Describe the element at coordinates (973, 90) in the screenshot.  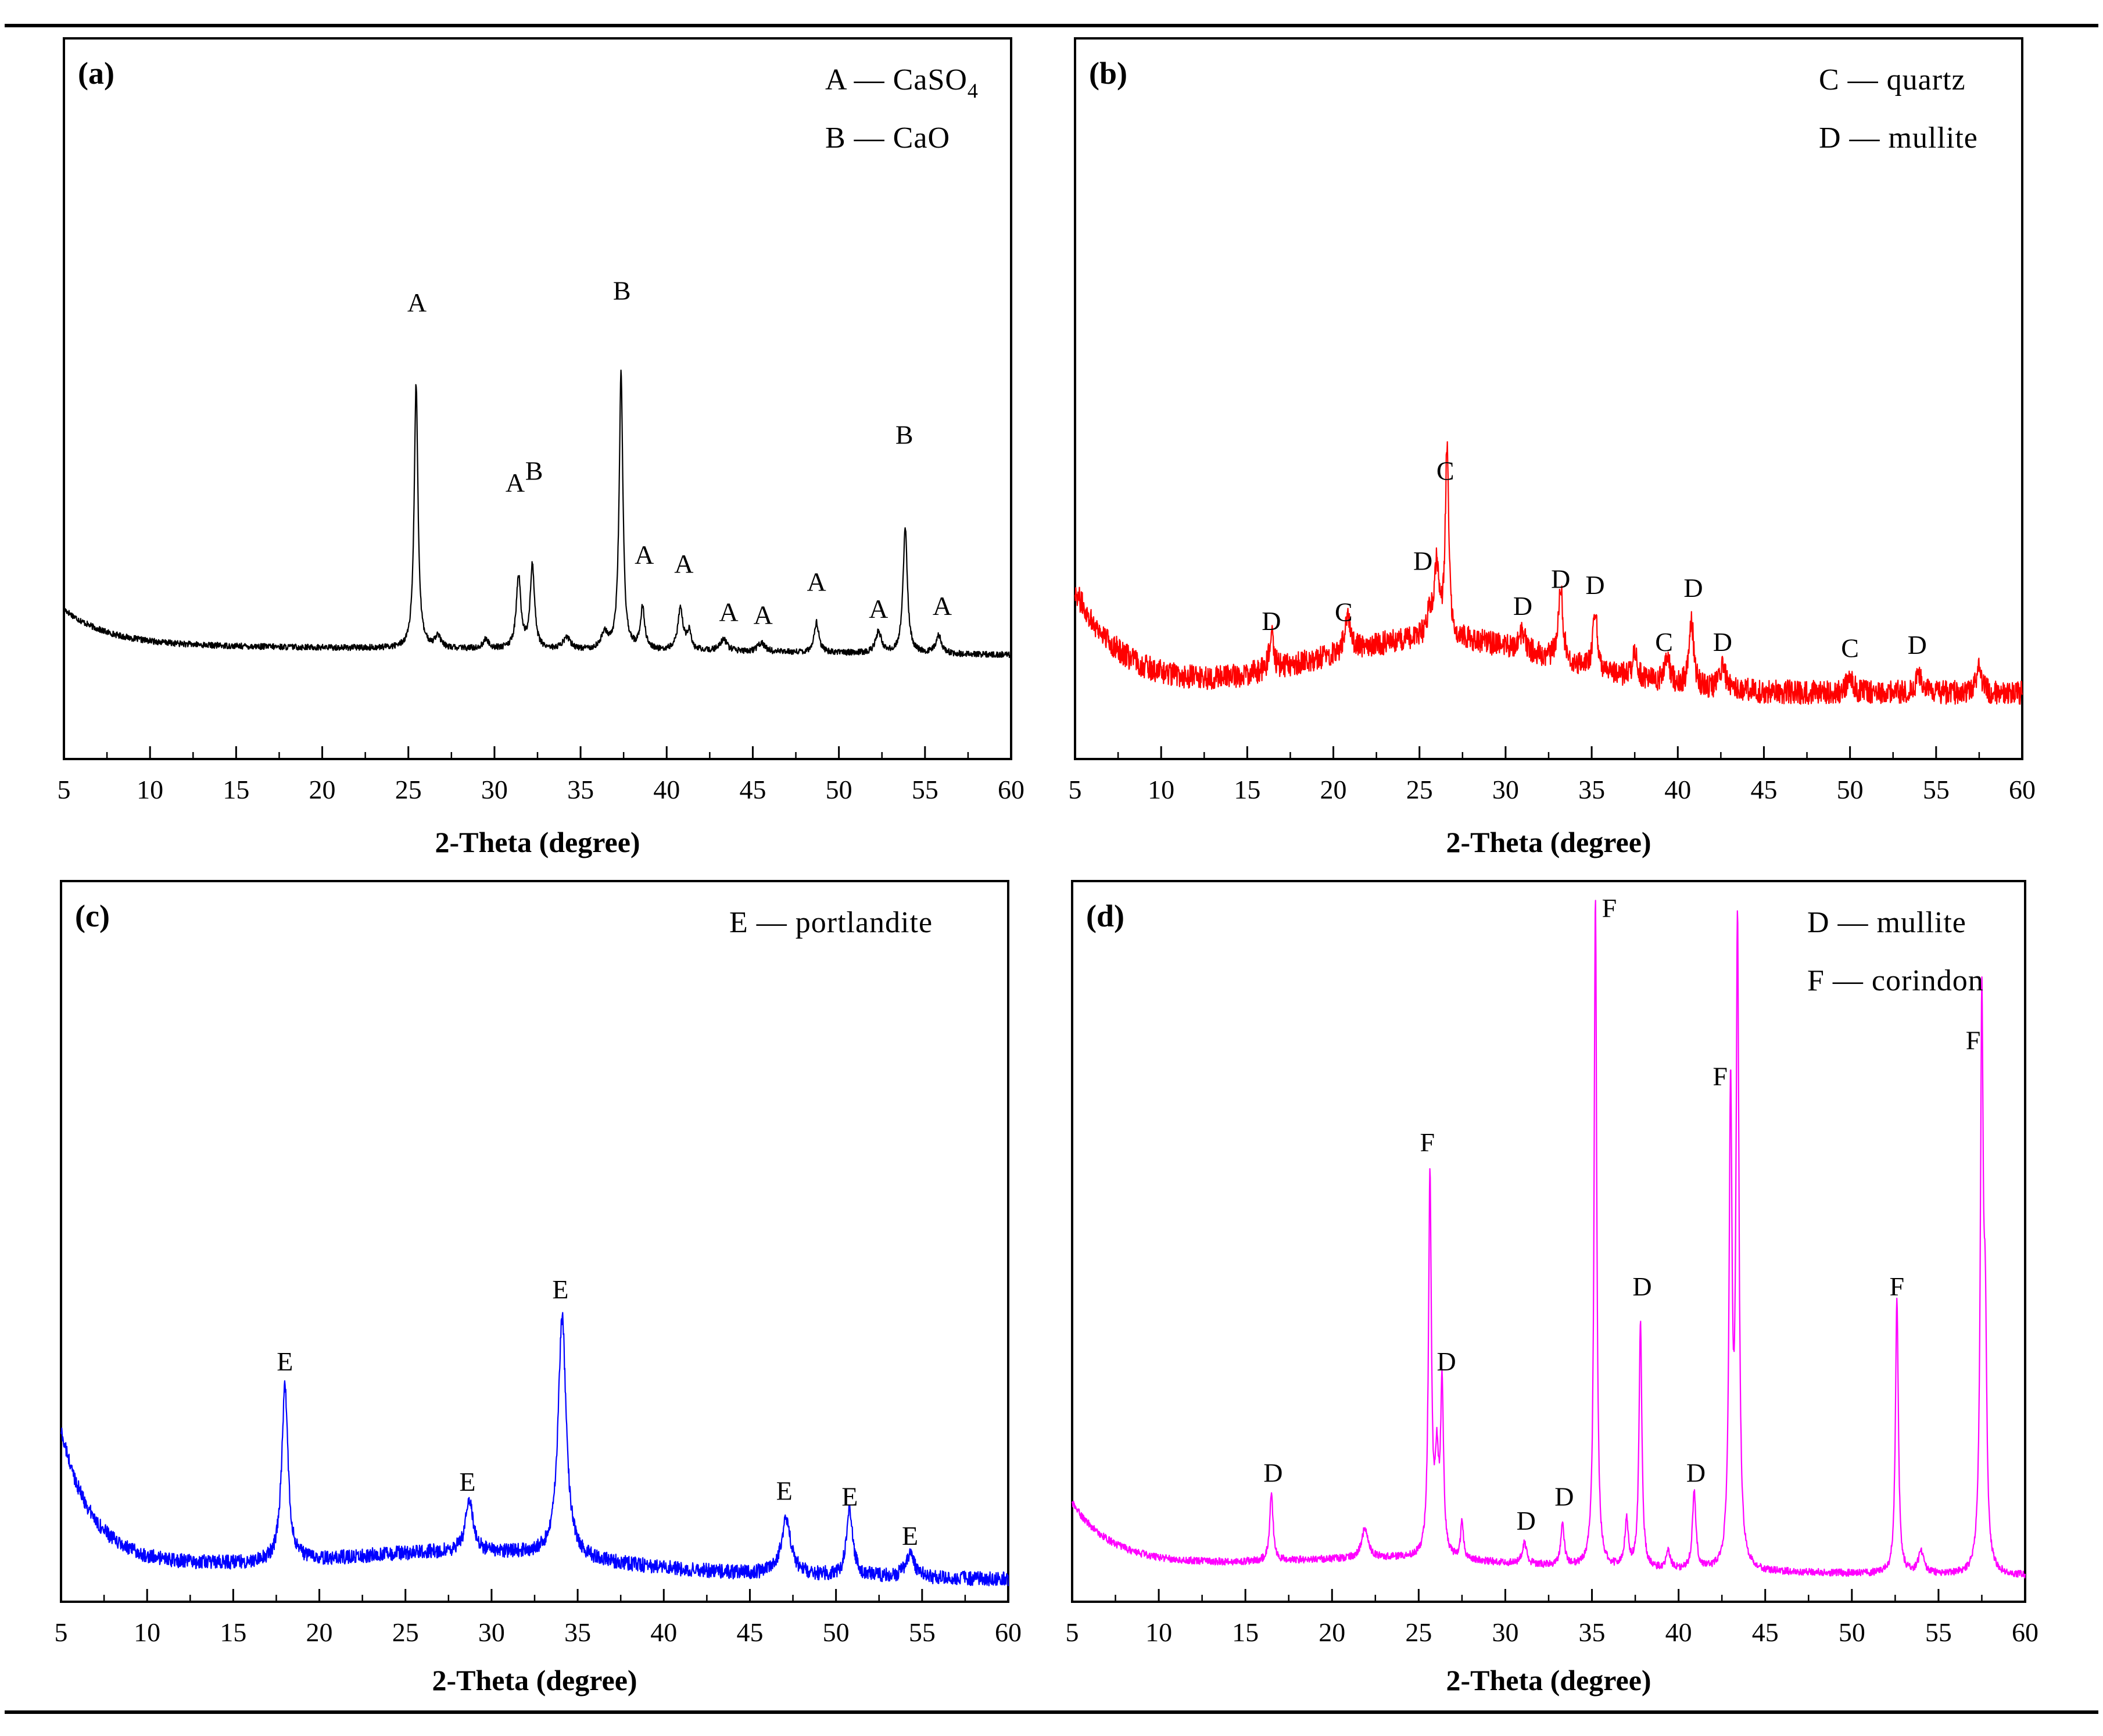
I see `legend-subscript: 4` at that location.